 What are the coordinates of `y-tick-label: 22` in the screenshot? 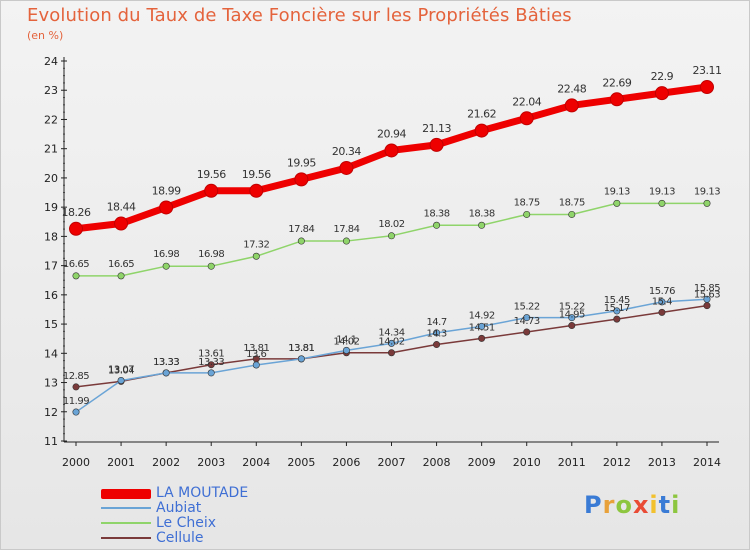 It's located at (51, 119).